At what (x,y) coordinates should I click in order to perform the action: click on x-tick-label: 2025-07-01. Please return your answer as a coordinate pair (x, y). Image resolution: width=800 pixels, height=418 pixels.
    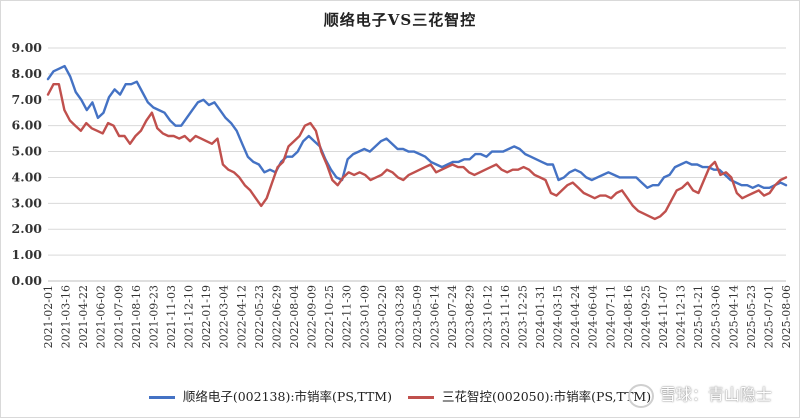
    Looking at the image, I should click on (768, 316).